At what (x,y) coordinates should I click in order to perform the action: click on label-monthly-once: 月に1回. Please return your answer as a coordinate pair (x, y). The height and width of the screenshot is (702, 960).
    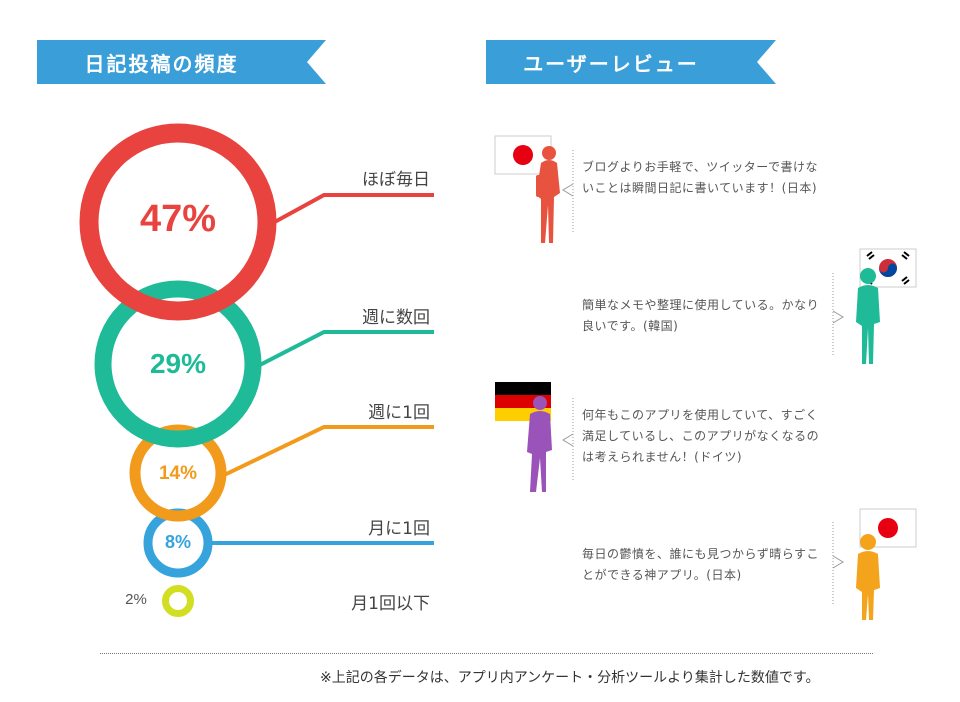
    Looking at the image, I should click on (399, 529).